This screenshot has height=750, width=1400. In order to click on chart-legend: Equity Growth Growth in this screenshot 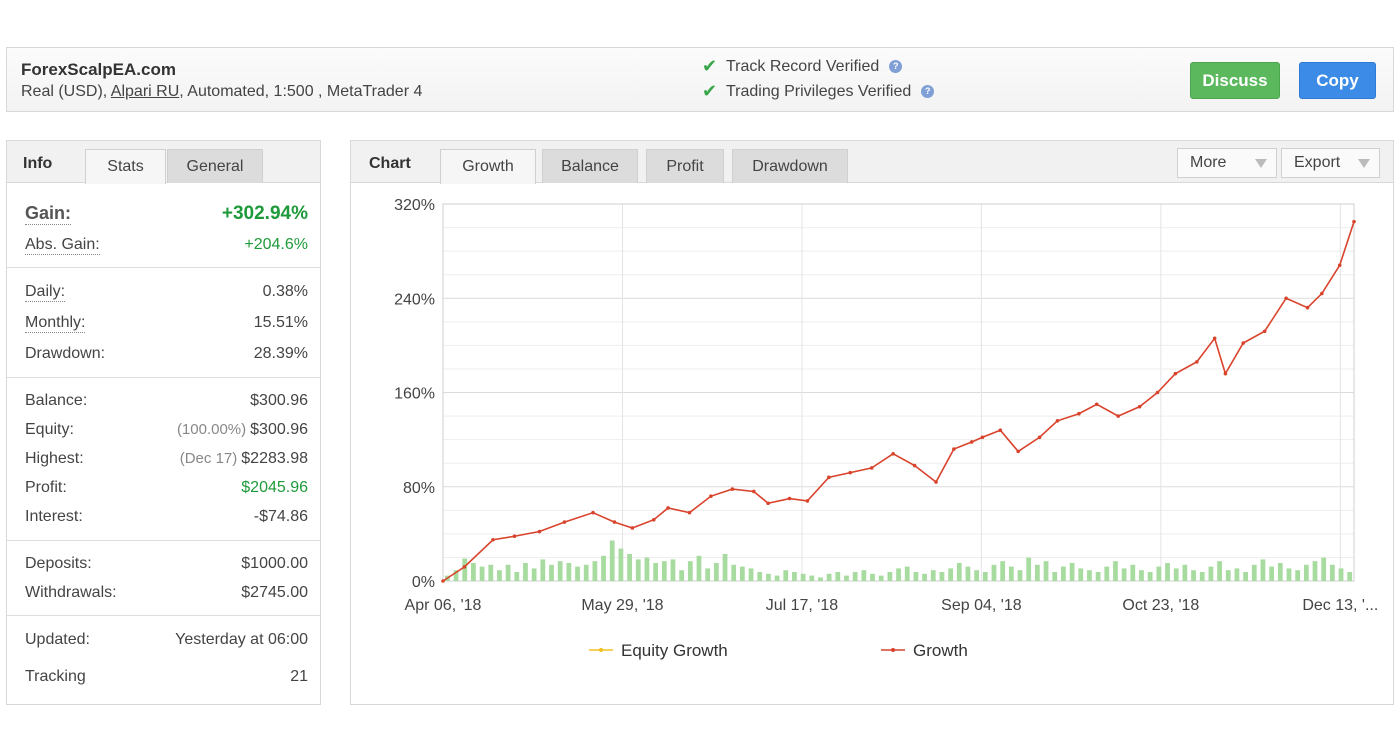, I will do `click(778, 650)`.